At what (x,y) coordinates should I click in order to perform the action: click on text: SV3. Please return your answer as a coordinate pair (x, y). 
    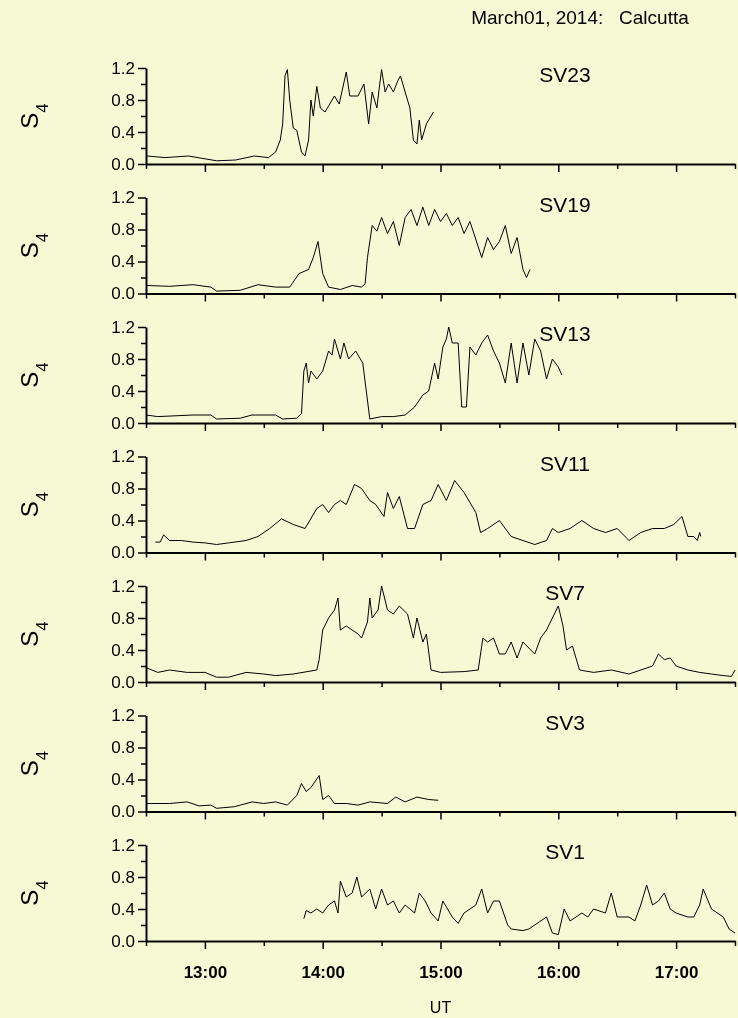
    Looking at the image, I should click on (565, 722).